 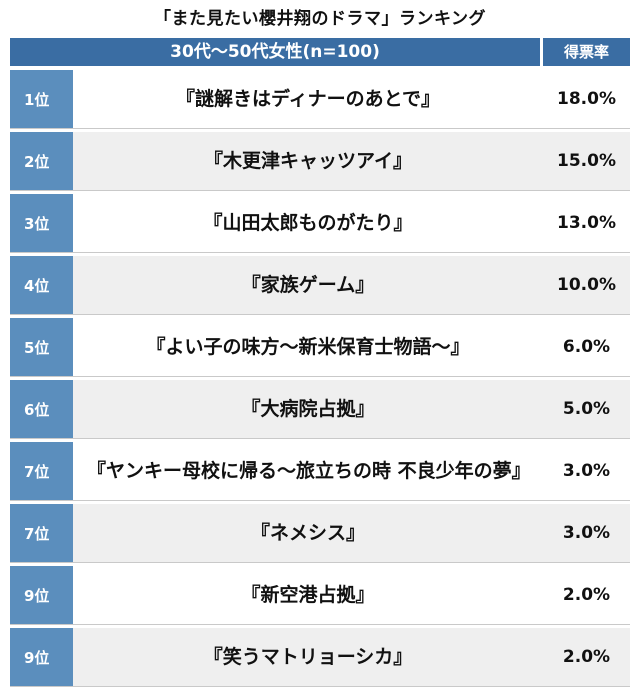 What do you see at coordinates (41, 285) in the screenshot?
I see `rank-cell: 4位` at bounding box center [41, 285].